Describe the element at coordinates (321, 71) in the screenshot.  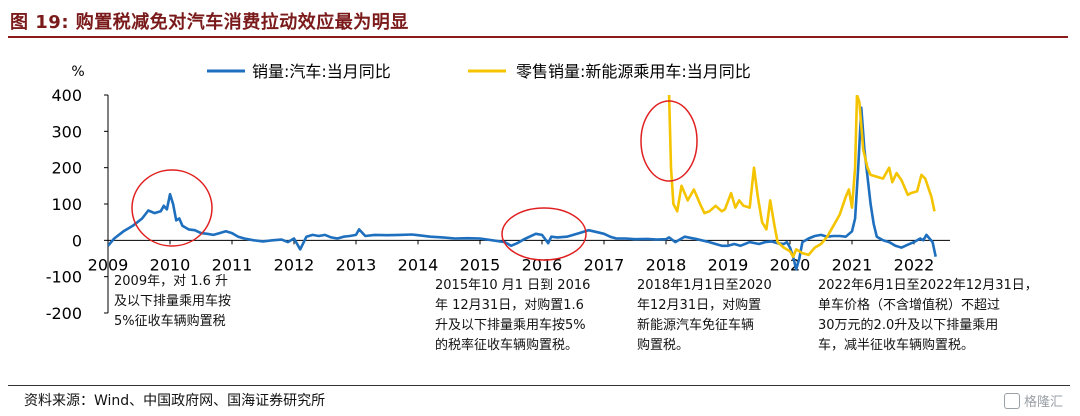
I see `legend-label: 销量:汽车:当月同比` at that location.